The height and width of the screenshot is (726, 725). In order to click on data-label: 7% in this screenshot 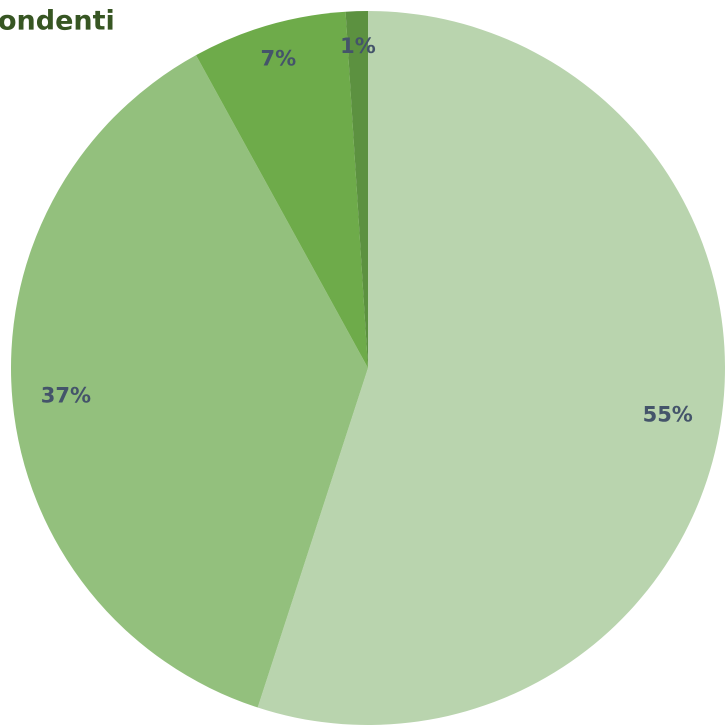, I will do `click(279, 58)`.